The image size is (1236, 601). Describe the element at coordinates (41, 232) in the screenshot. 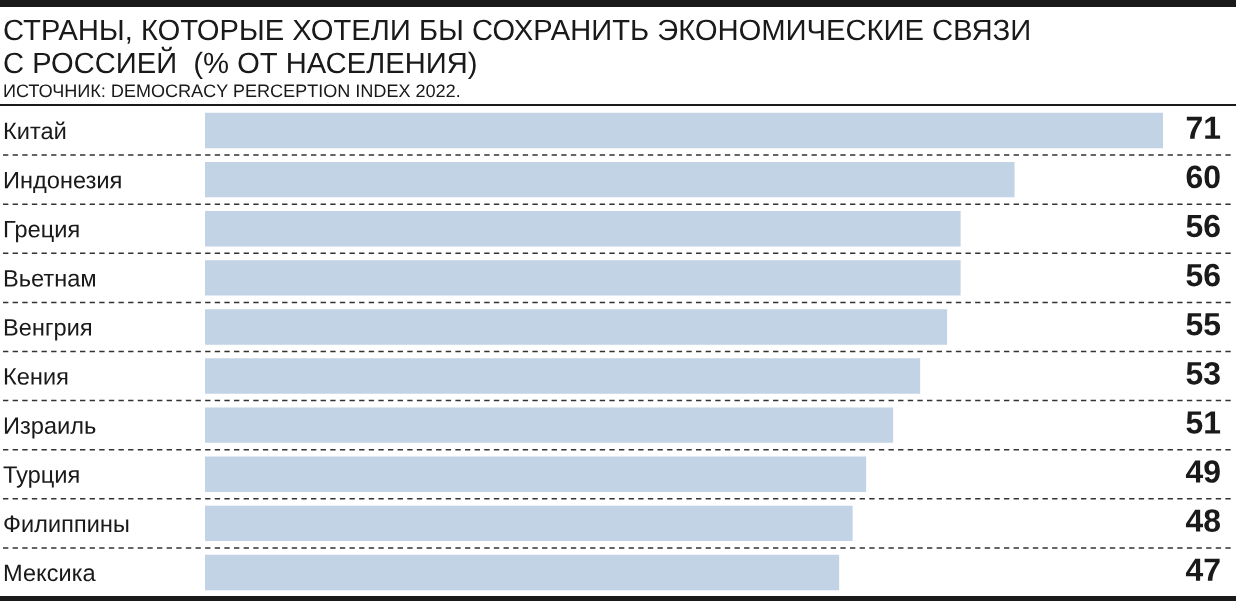

I see `y-tick-label: Греция` at that location.